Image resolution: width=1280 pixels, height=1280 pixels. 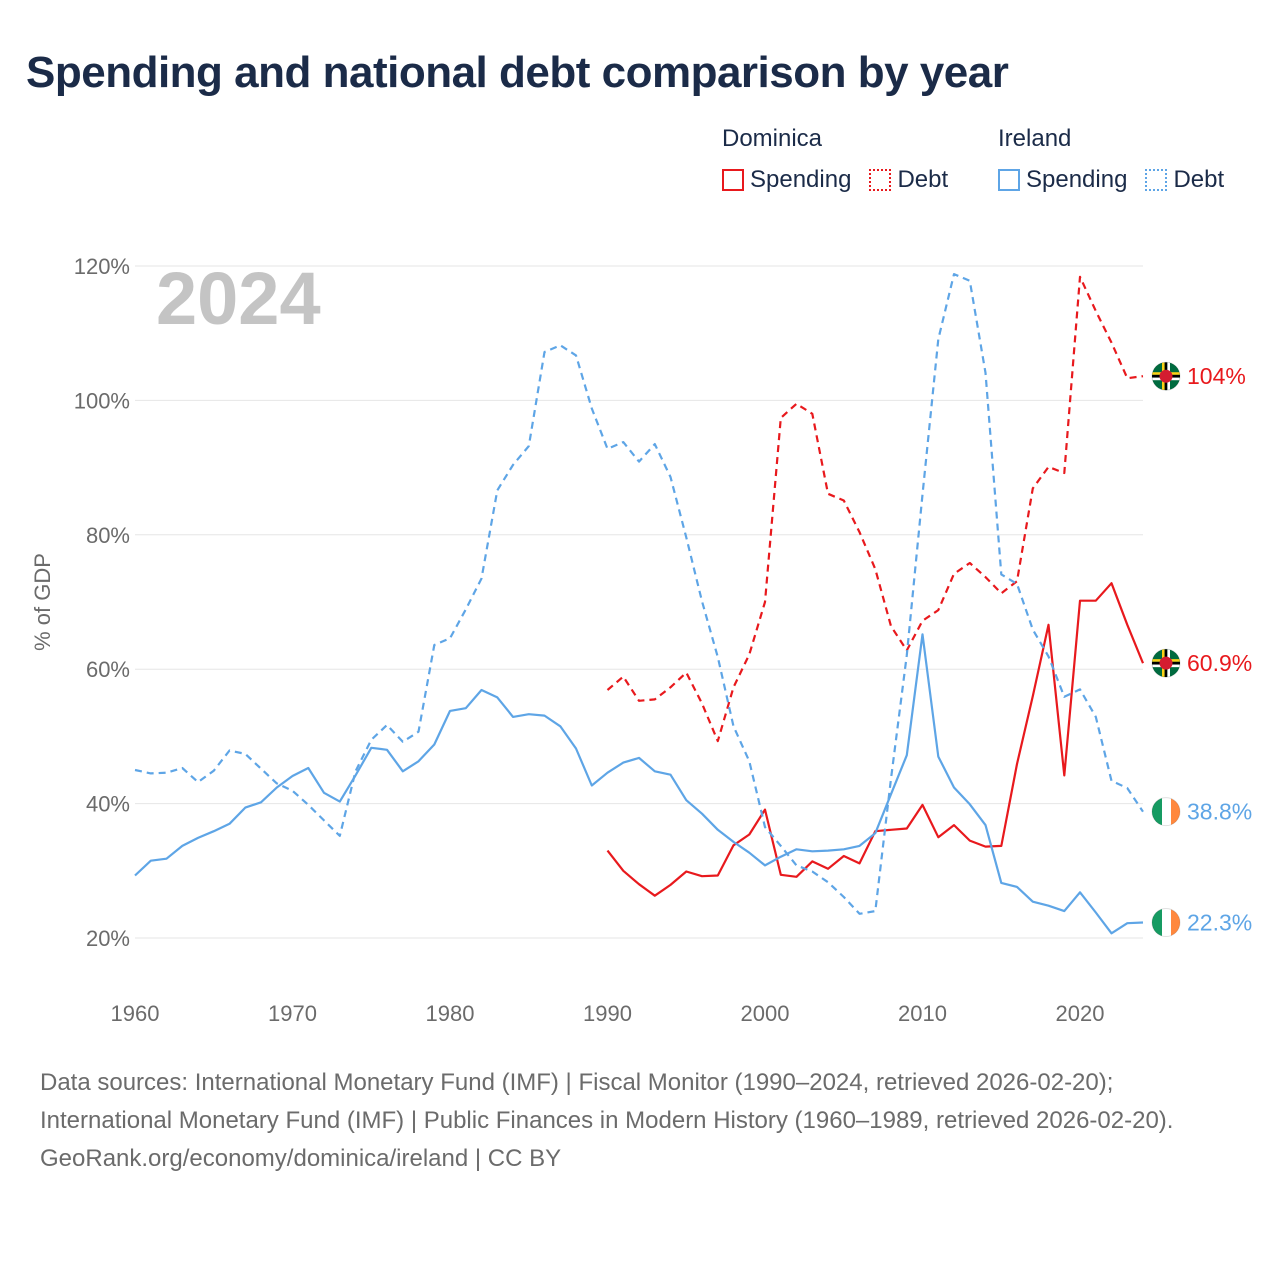 What do you see at coordinates (1216, 376) in the screenshot?
I see `end-label-dominica-debt: 104%` at bounding box center [1216, 376].